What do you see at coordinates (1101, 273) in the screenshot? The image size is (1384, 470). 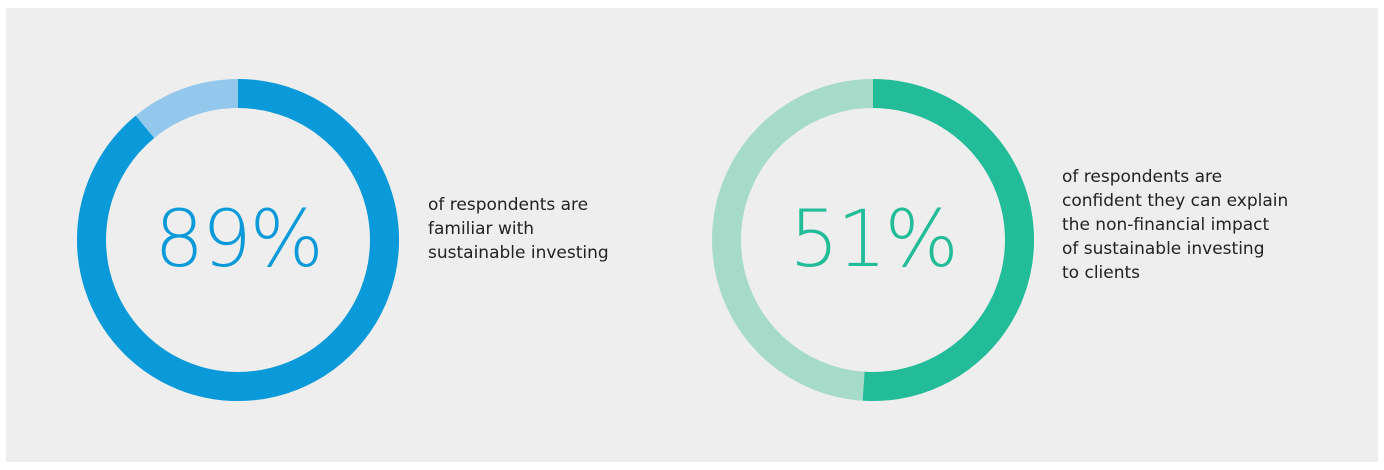 I see `description-line: to clients` at bounding box center [1101, 273].